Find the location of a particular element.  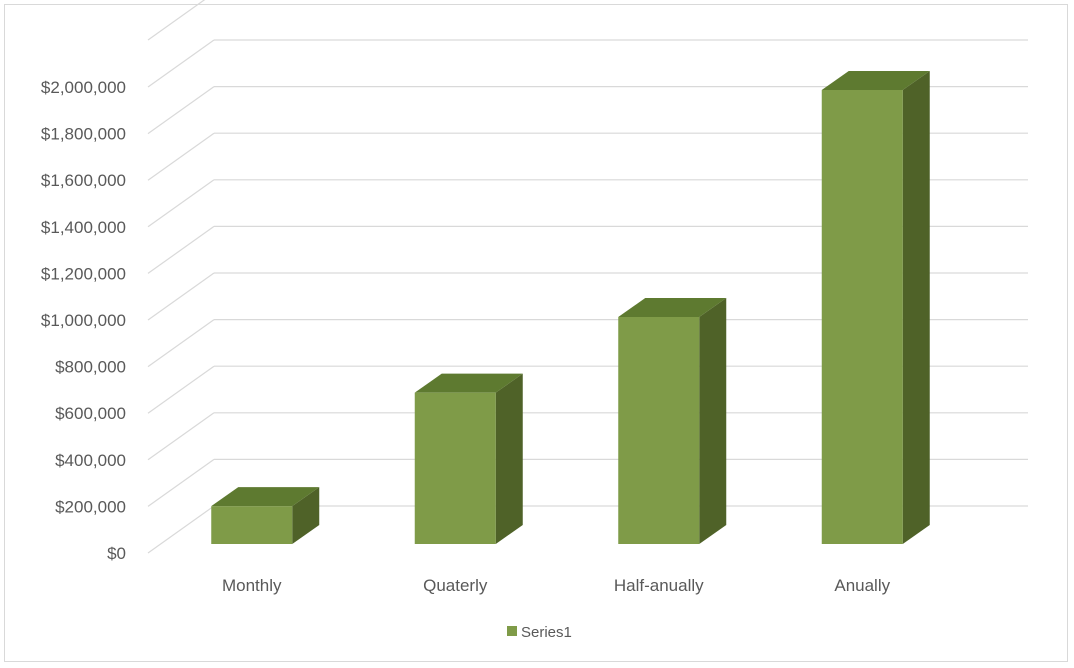

x-axis-category-labels: Monthly Quaterly Half-anually Anually is located at coordinates (556, 585).